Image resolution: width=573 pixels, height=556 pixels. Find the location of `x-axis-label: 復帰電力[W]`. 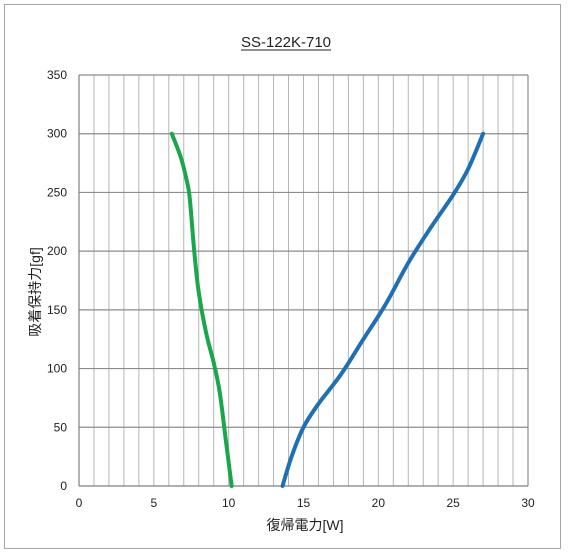

x-axis-label: 復帰電力[W] is located at coordinates (305, 525).